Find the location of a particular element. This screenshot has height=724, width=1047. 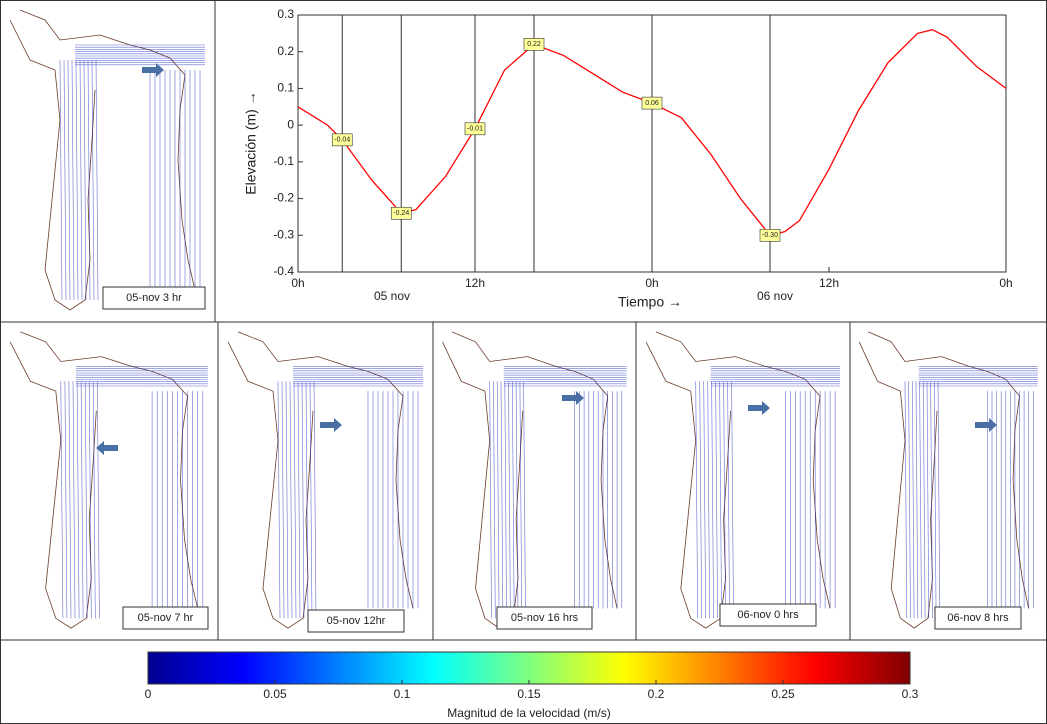

y-tick-label: 0.1 is located at coordinates (285, 88).